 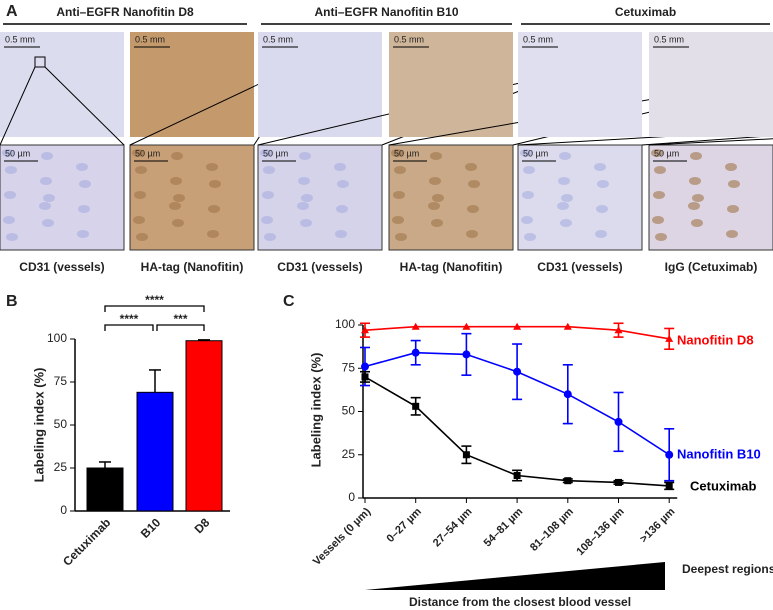 I want to click on group-title: Cetuximab, so click(x=645, y=12).